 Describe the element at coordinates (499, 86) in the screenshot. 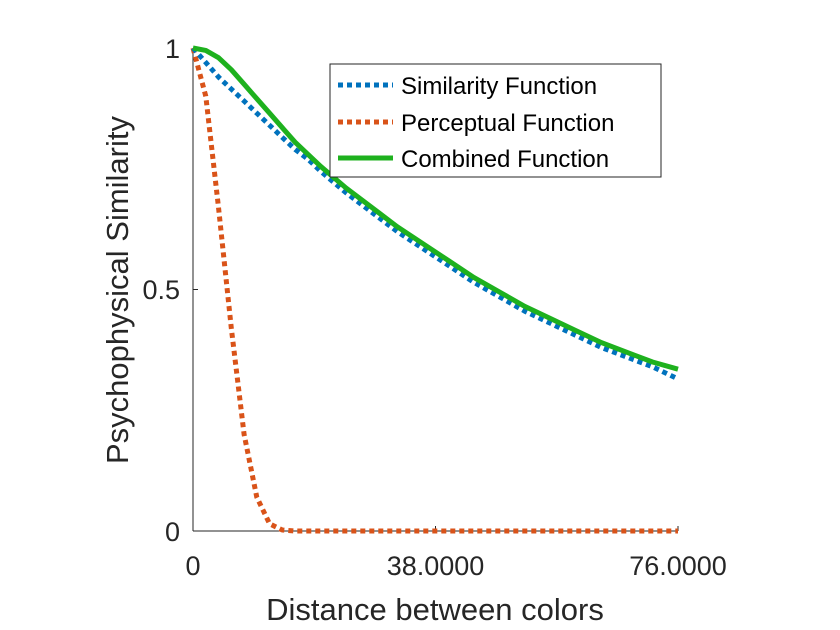

I see `legend-label-similarity: Similarity Function` at that location.